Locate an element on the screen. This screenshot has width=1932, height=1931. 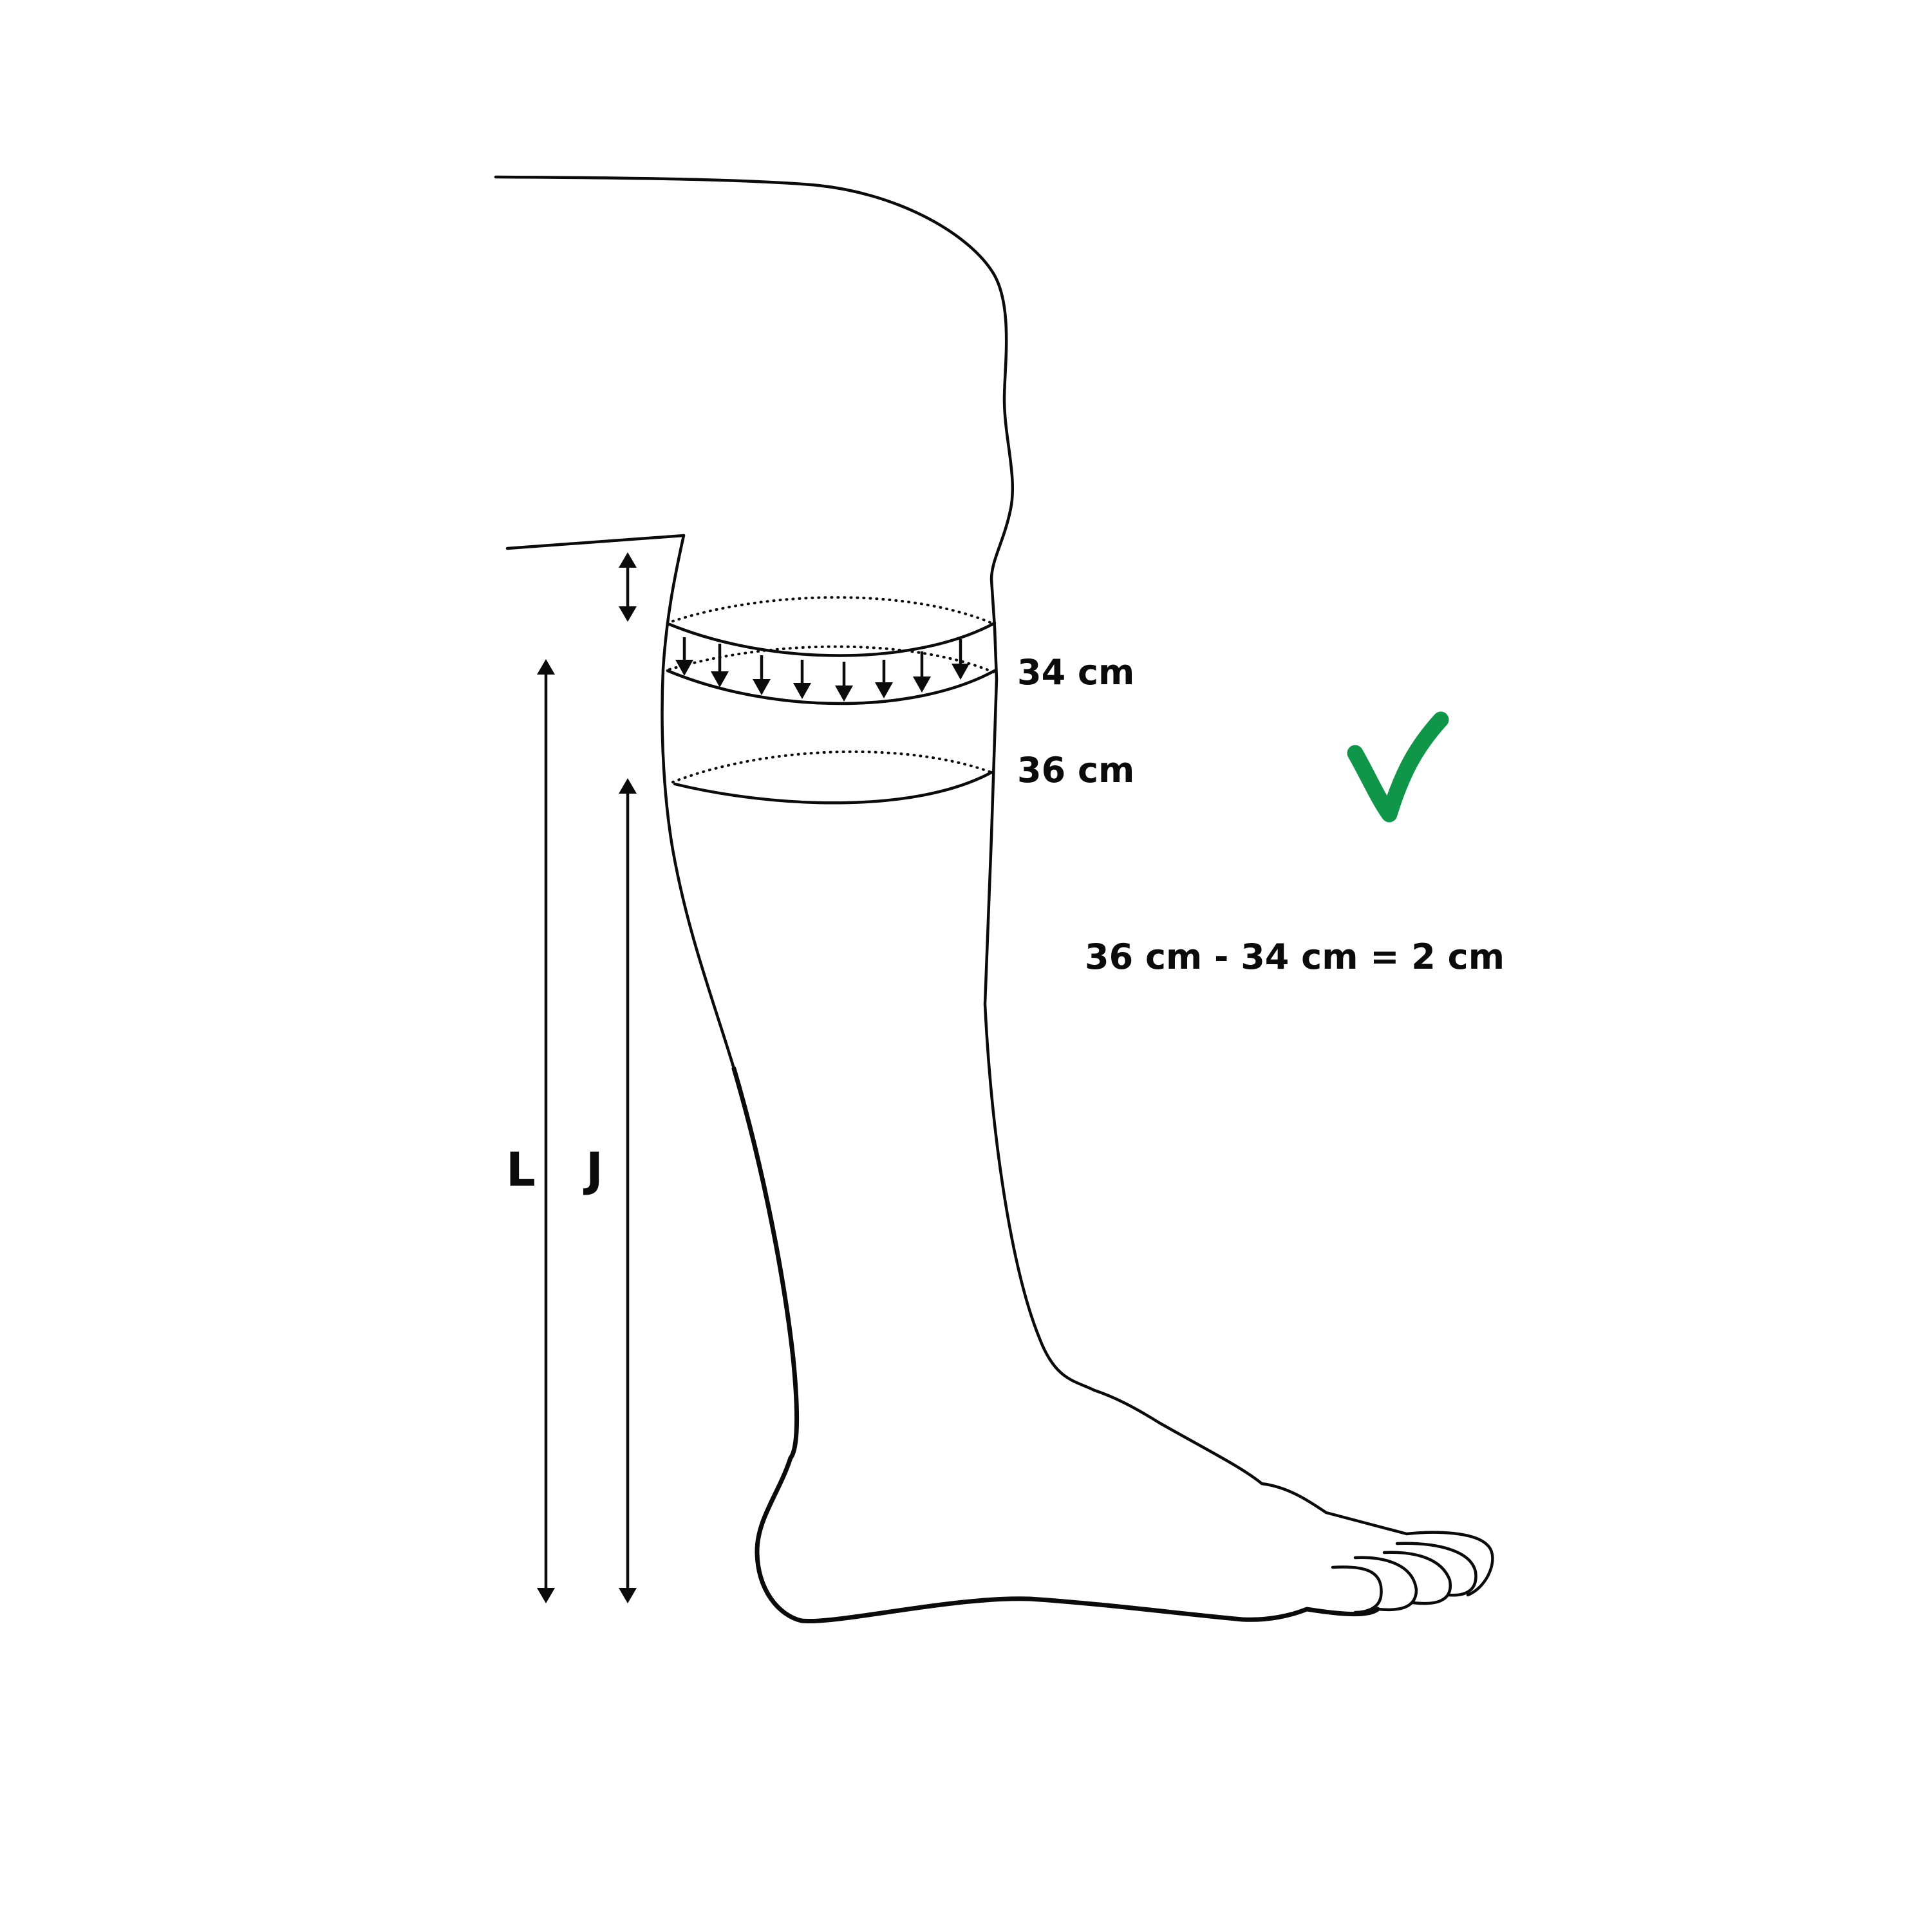
toe-big is located at coordinates (1450, 1564).